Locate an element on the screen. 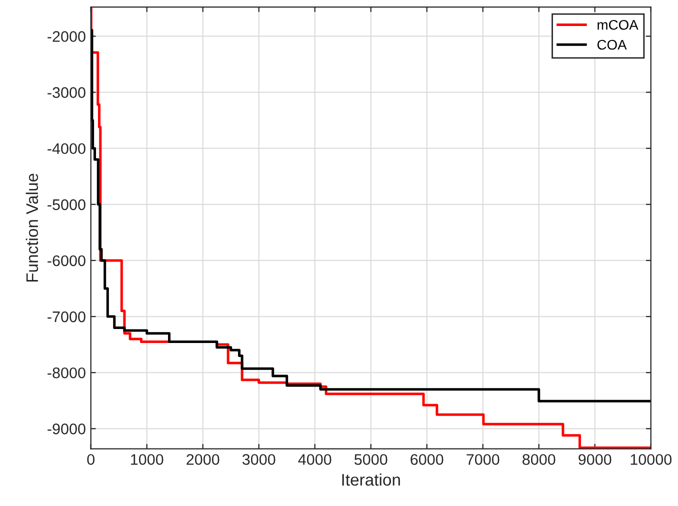  x-tick-label: 10000 is located at coordinates (651, 459).